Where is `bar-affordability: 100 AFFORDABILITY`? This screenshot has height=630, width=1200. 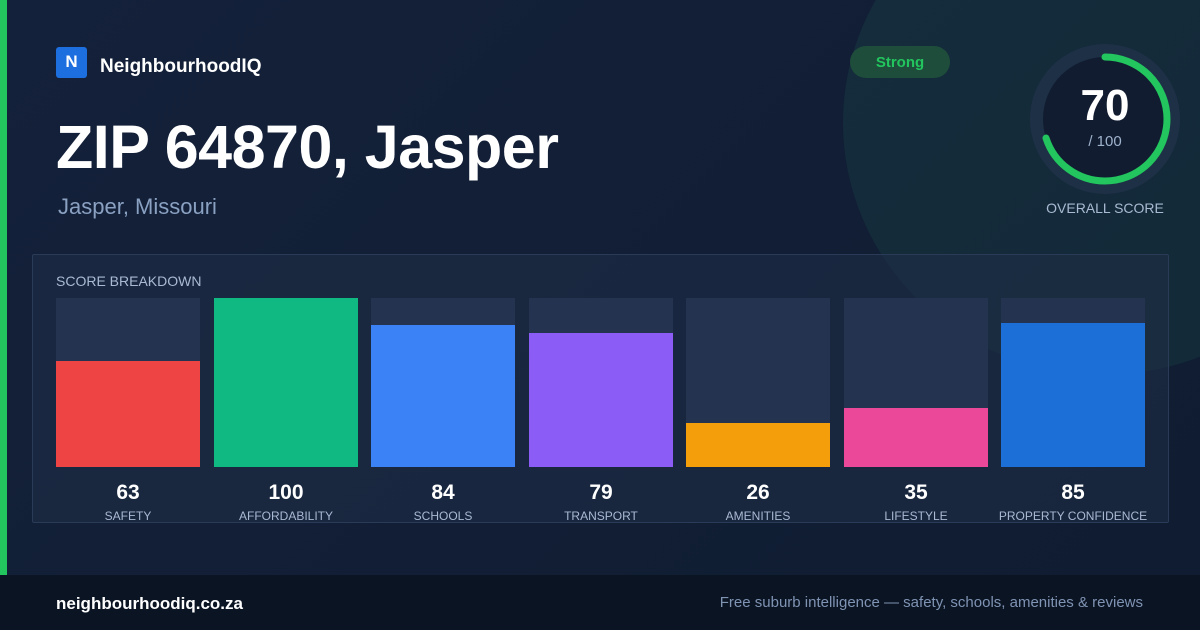
bar-affordability: 100 AFFORDABILITY is located at coordinates (286, 410).